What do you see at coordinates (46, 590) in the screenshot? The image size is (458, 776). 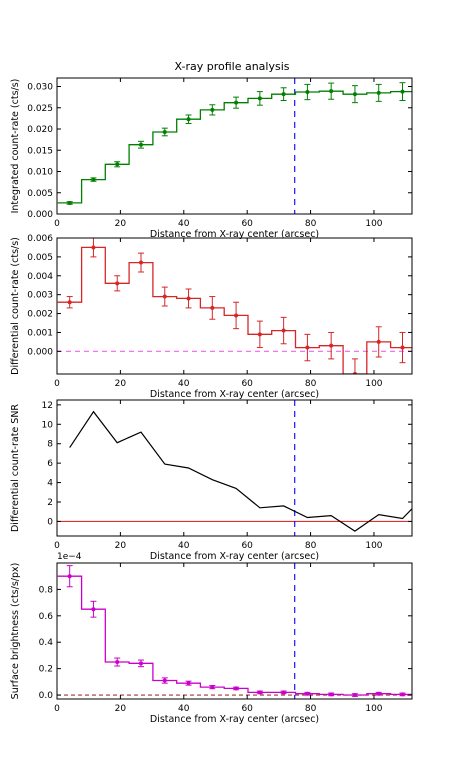 I see `y-tick-label: 0.8` at bounding box center [46, 590].